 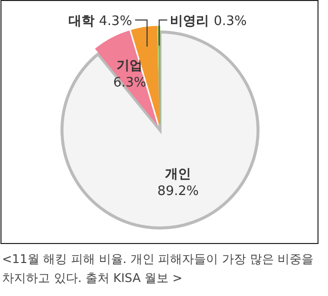 I want to click on data-label: 89.2%, so click(x=178, y=191).